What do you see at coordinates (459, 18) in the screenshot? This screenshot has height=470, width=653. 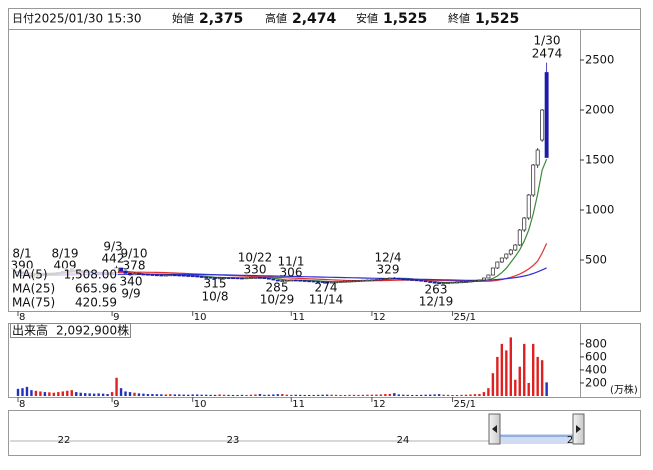 I see `field-label: 終値` at bounding box center [459, 18].